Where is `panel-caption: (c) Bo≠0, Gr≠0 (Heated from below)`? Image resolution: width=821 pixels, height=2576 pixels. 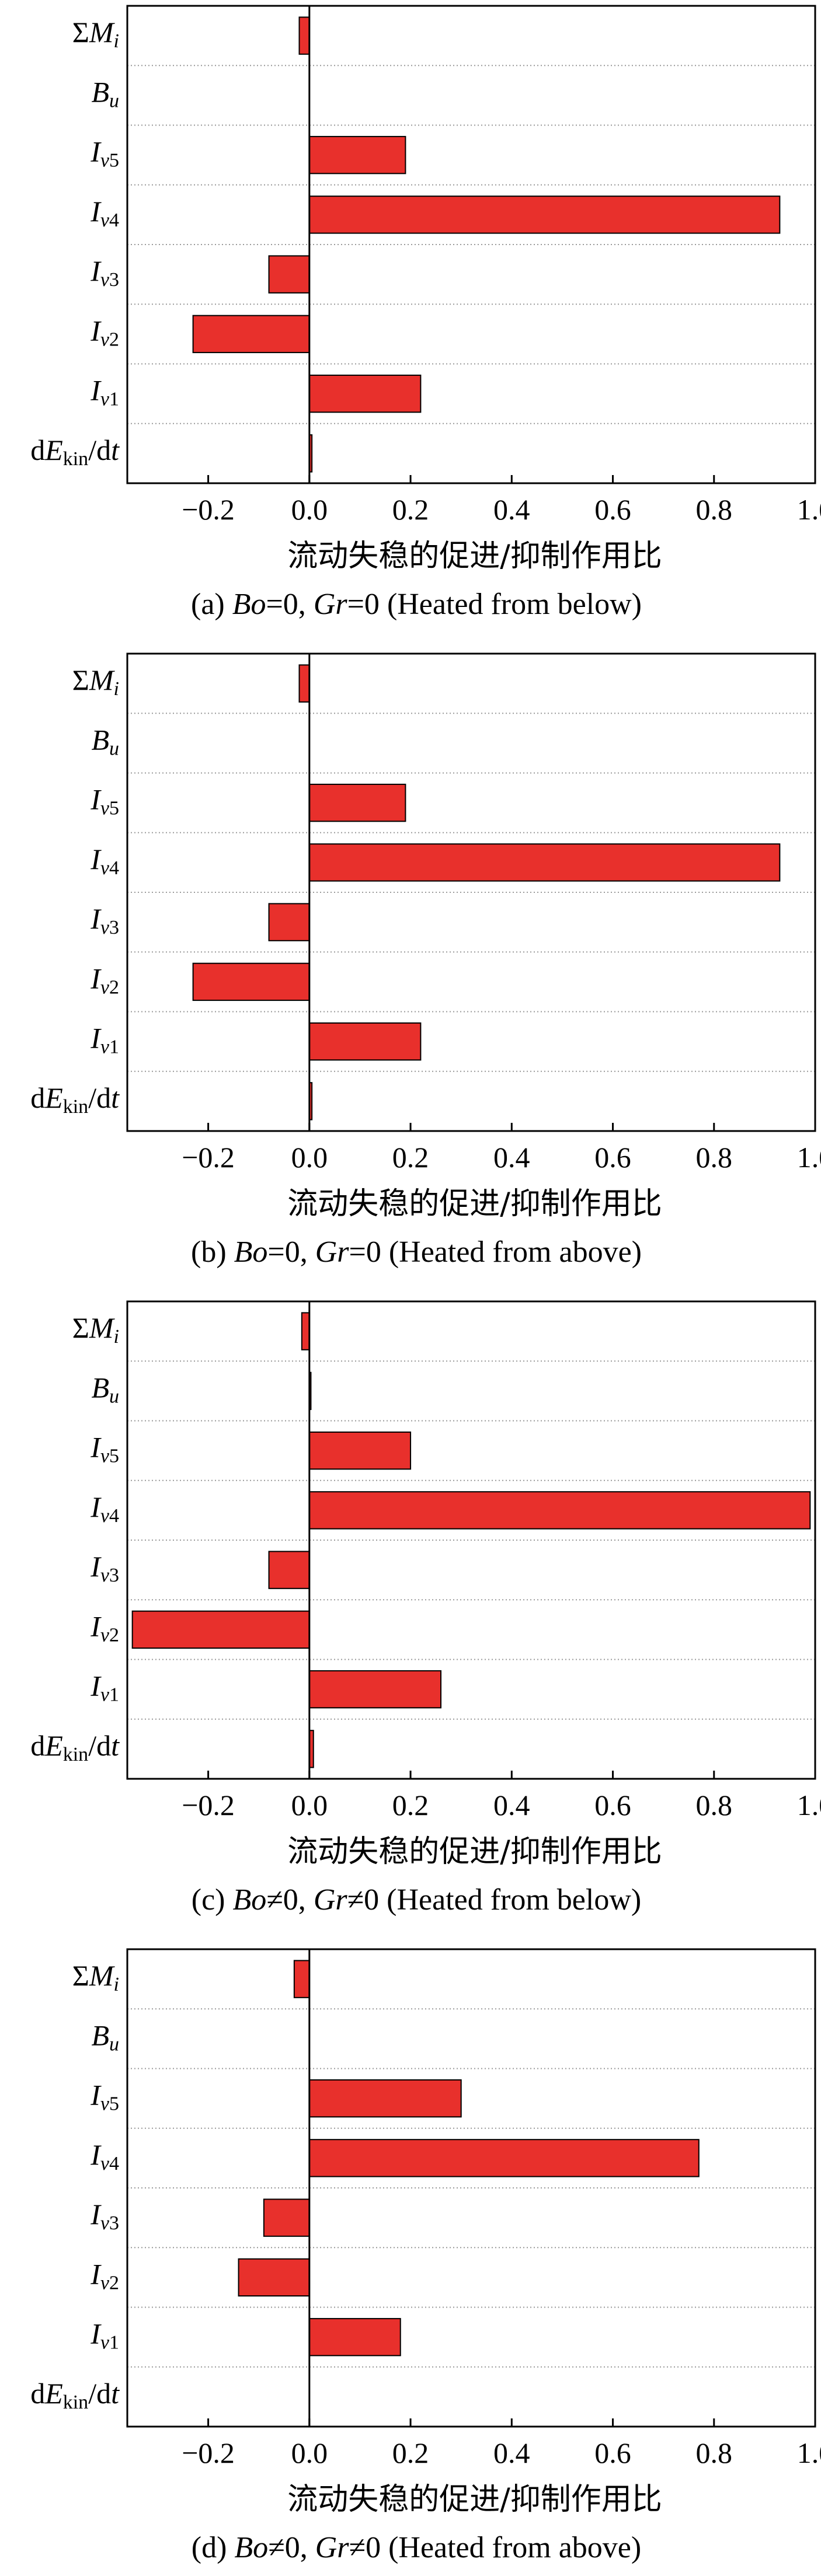 panel-caption: (c) Bo≠0, Gr≠0 (Heated from below) is located at coordinates (416, 1900).